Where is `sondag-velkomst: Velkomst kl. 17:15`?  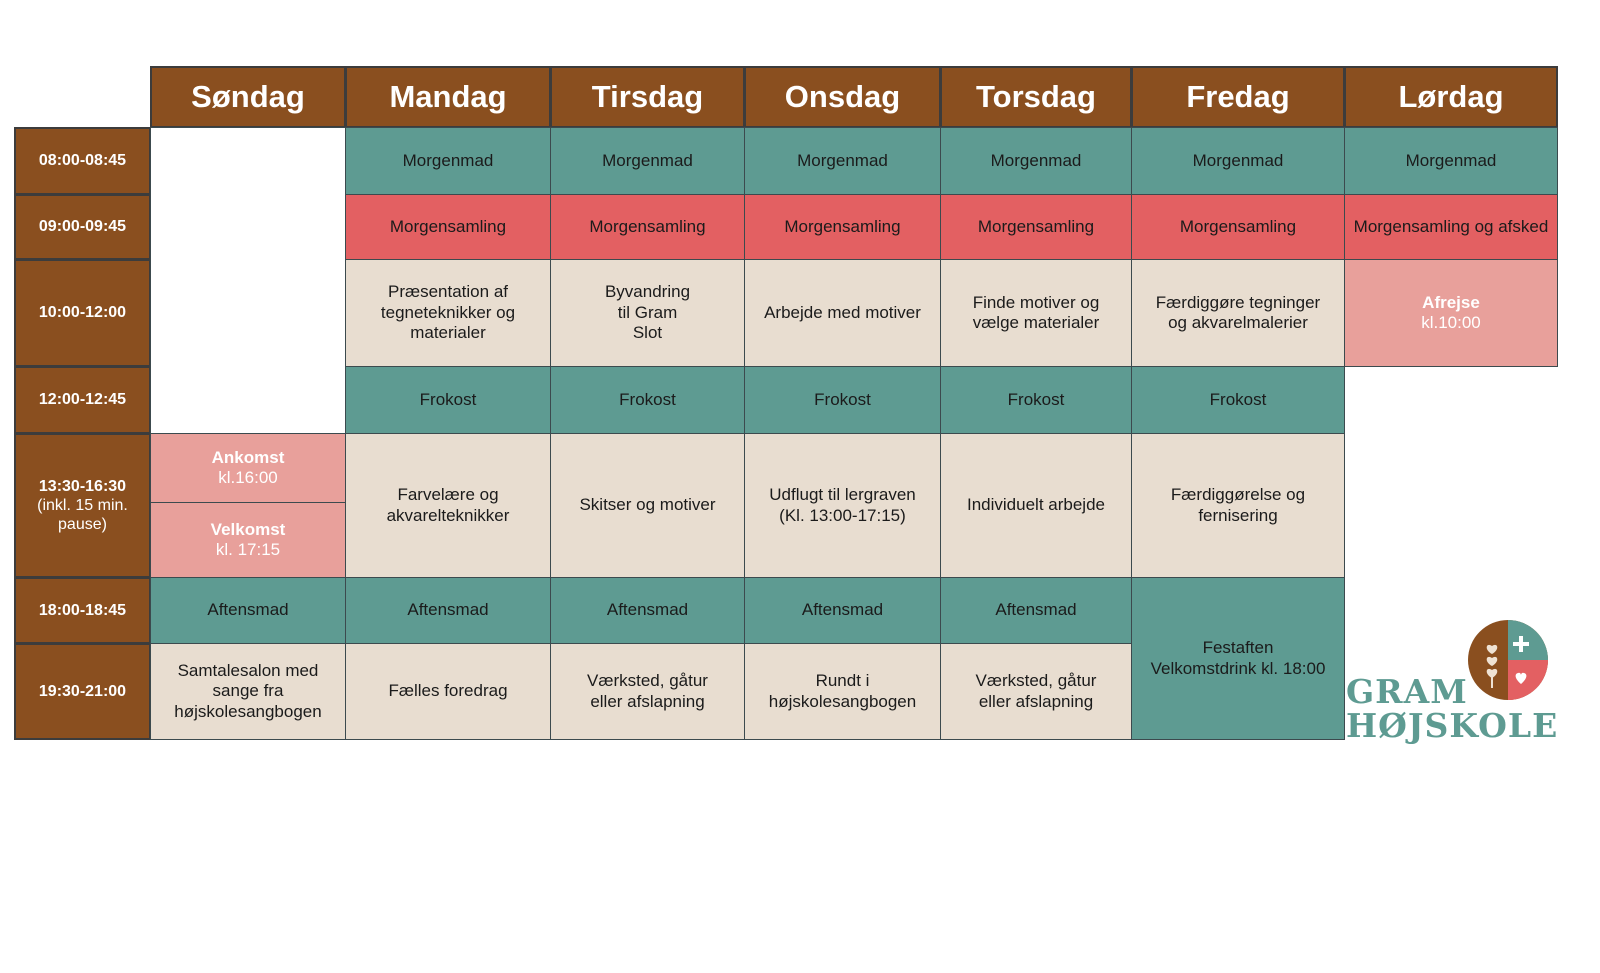 sondag-velkomst: Velkomst kl. 17:15 is located at coordinates (248, 540).